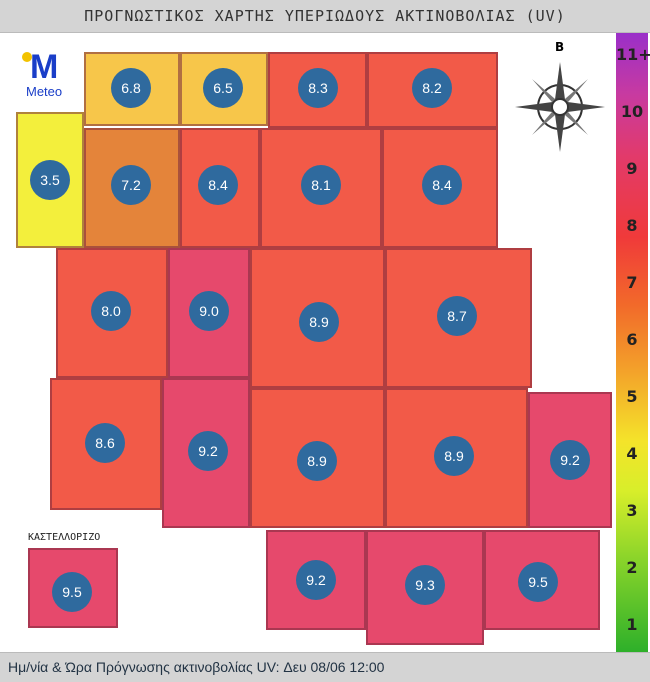 The height and width of the screenshot is (682, 650). Describe the element at coordinates (209, 311) in the screenshot. I see `uv-value-badge: 9.0` at that location.